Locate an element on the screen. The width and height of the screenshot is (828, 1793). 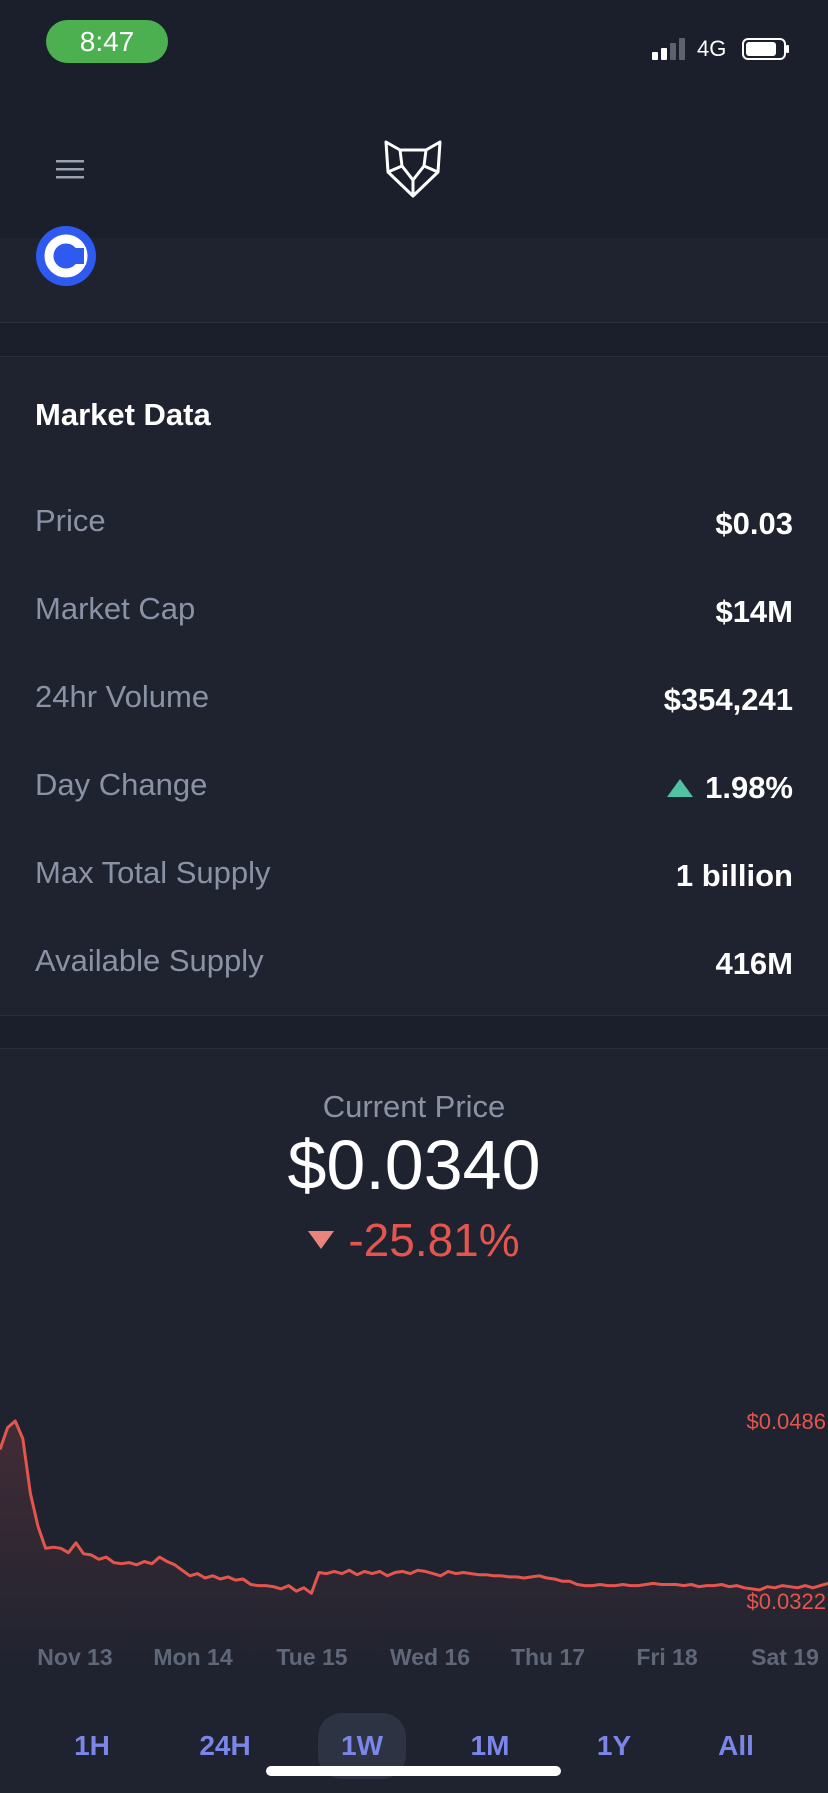
available-supply-value: 416M is located at coordinates (754, 964).